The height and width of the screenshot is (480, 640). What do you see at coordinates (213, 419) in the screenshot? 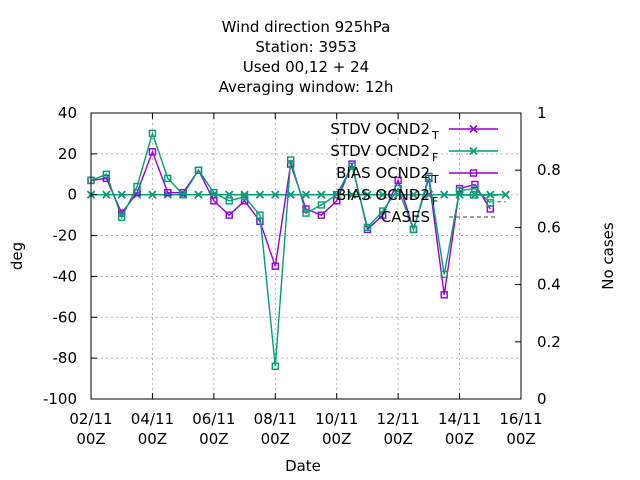
I see `x-tick-label: 06/11` at bounding box center [213, 419].